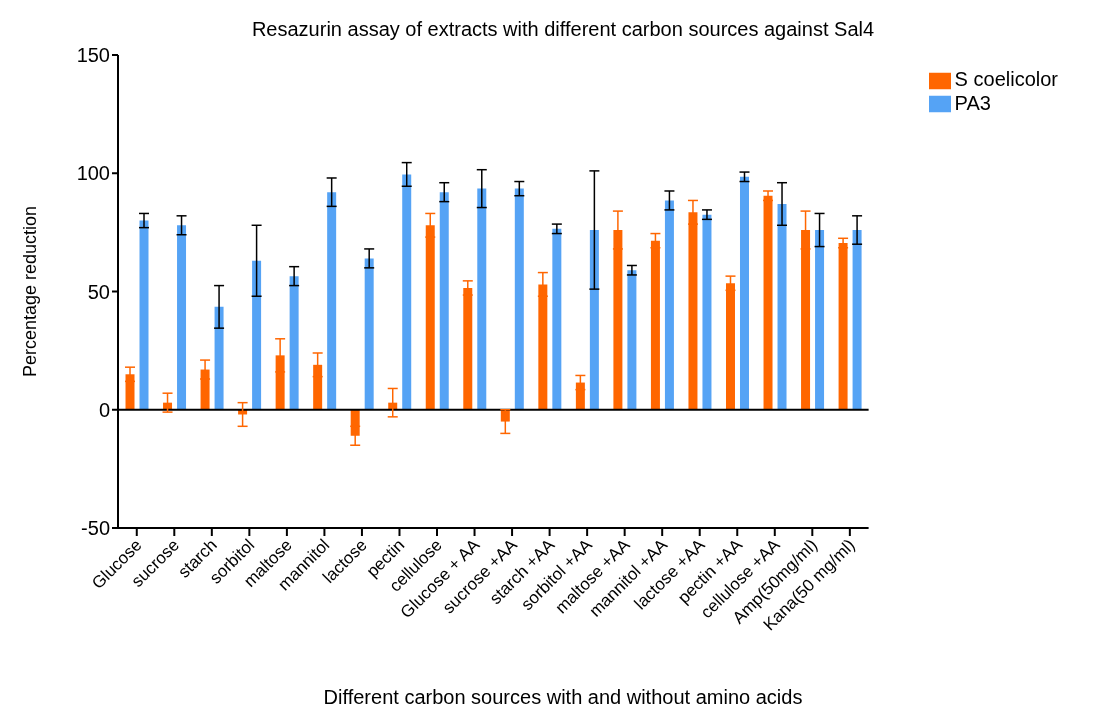 The height and width of the screenshot is (709, 1115). Describe the element at coordinates (98, 291) in the screenshot. I see `y-tick-label: 50` at that location.